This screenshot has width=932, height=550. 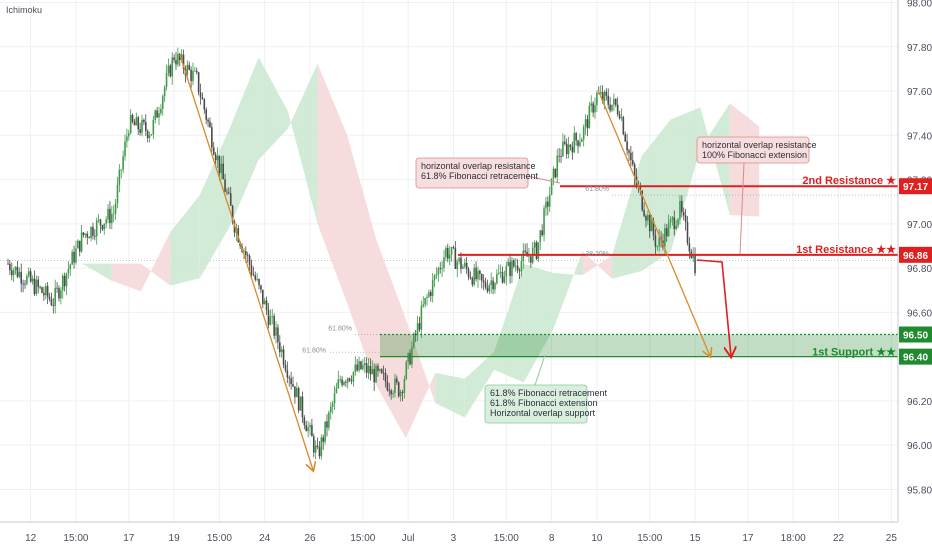 What do you see at coordinates (552, 538) in the screenshot?
I see `x-tick-label: 8` at bounding box center [552, 538].